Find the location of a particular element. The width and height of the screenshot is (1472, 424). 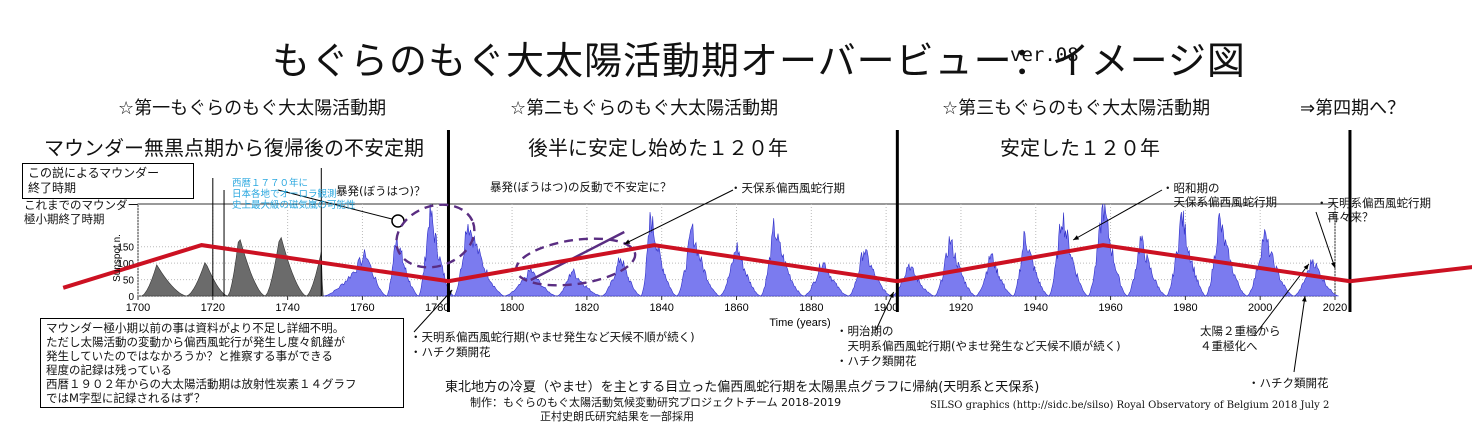

aurora-annotation: 西暦１７７０年に 日本各地でオーロラ観測 史上最大級の磁気嵐の可能性 is located at coordinates (294, 194).